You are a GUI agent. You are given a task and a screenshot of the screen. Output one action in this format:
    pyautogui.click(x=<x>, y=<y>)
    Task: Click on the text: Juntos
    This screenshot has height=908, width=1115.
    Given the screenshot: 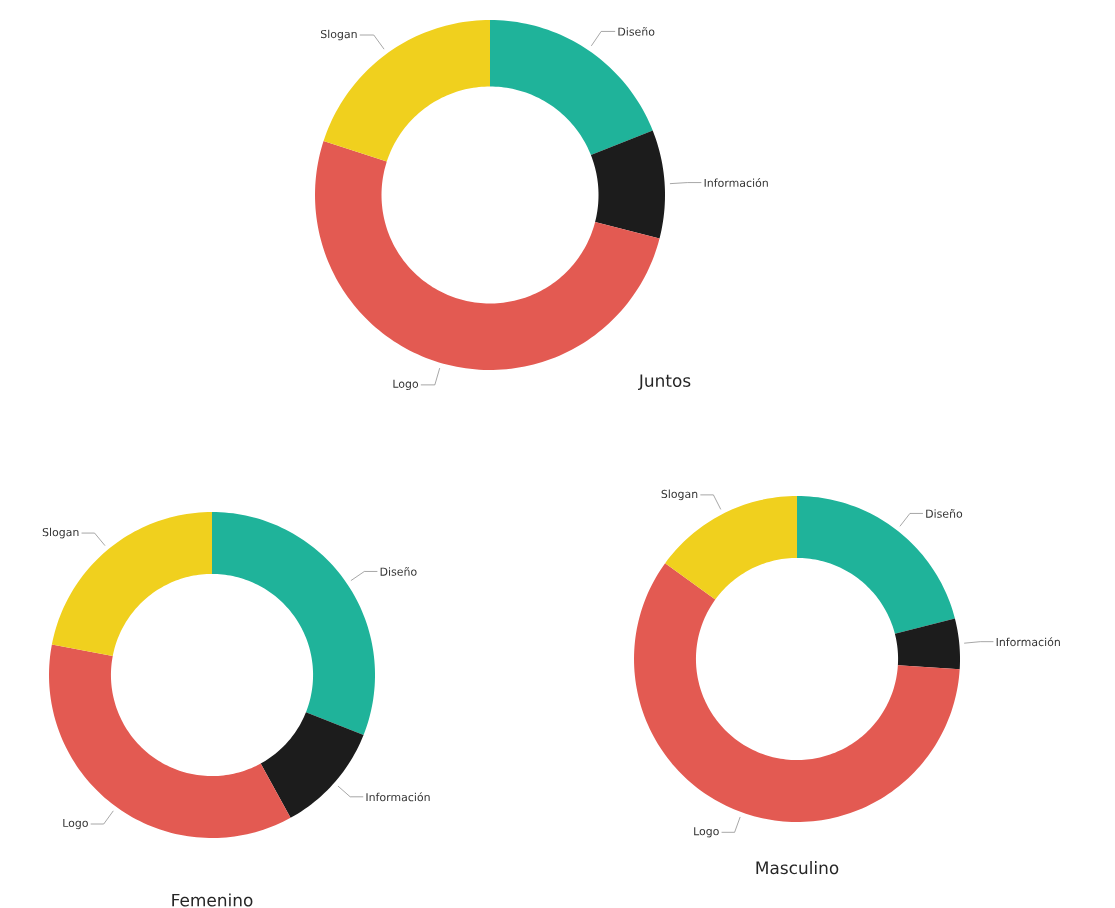 What is the action you would take?
    pyautogui.click(x=664, y=382)
    